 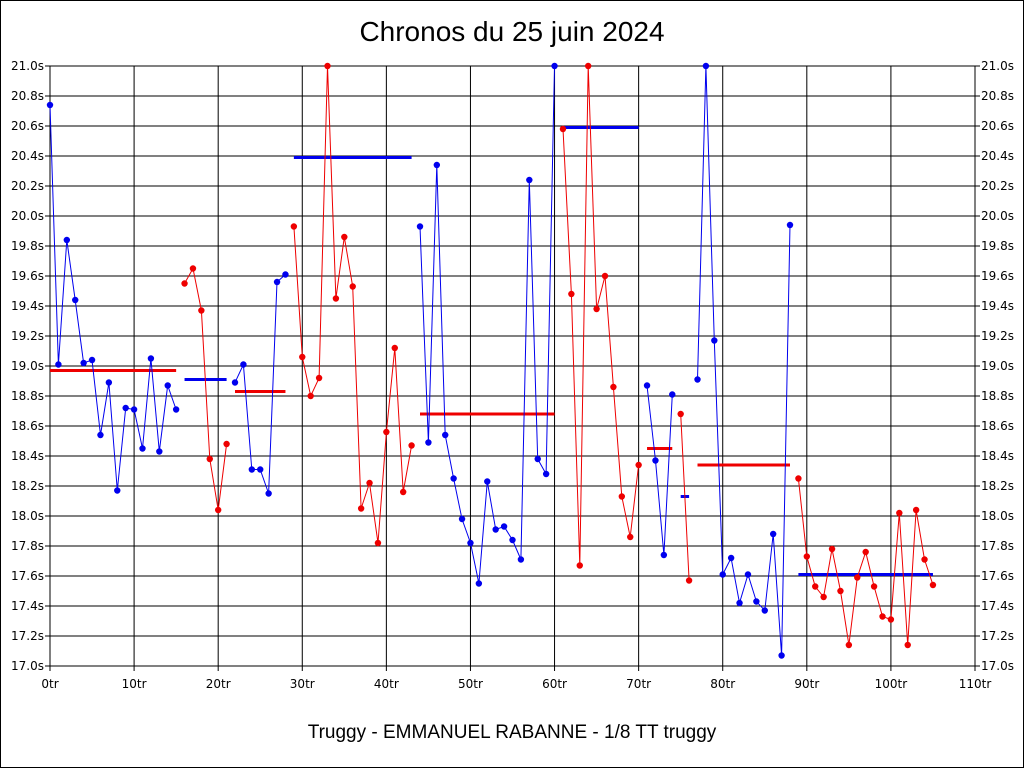 I want to click on y-tick-label-right: 17.4s, so click(x=997, y=606).